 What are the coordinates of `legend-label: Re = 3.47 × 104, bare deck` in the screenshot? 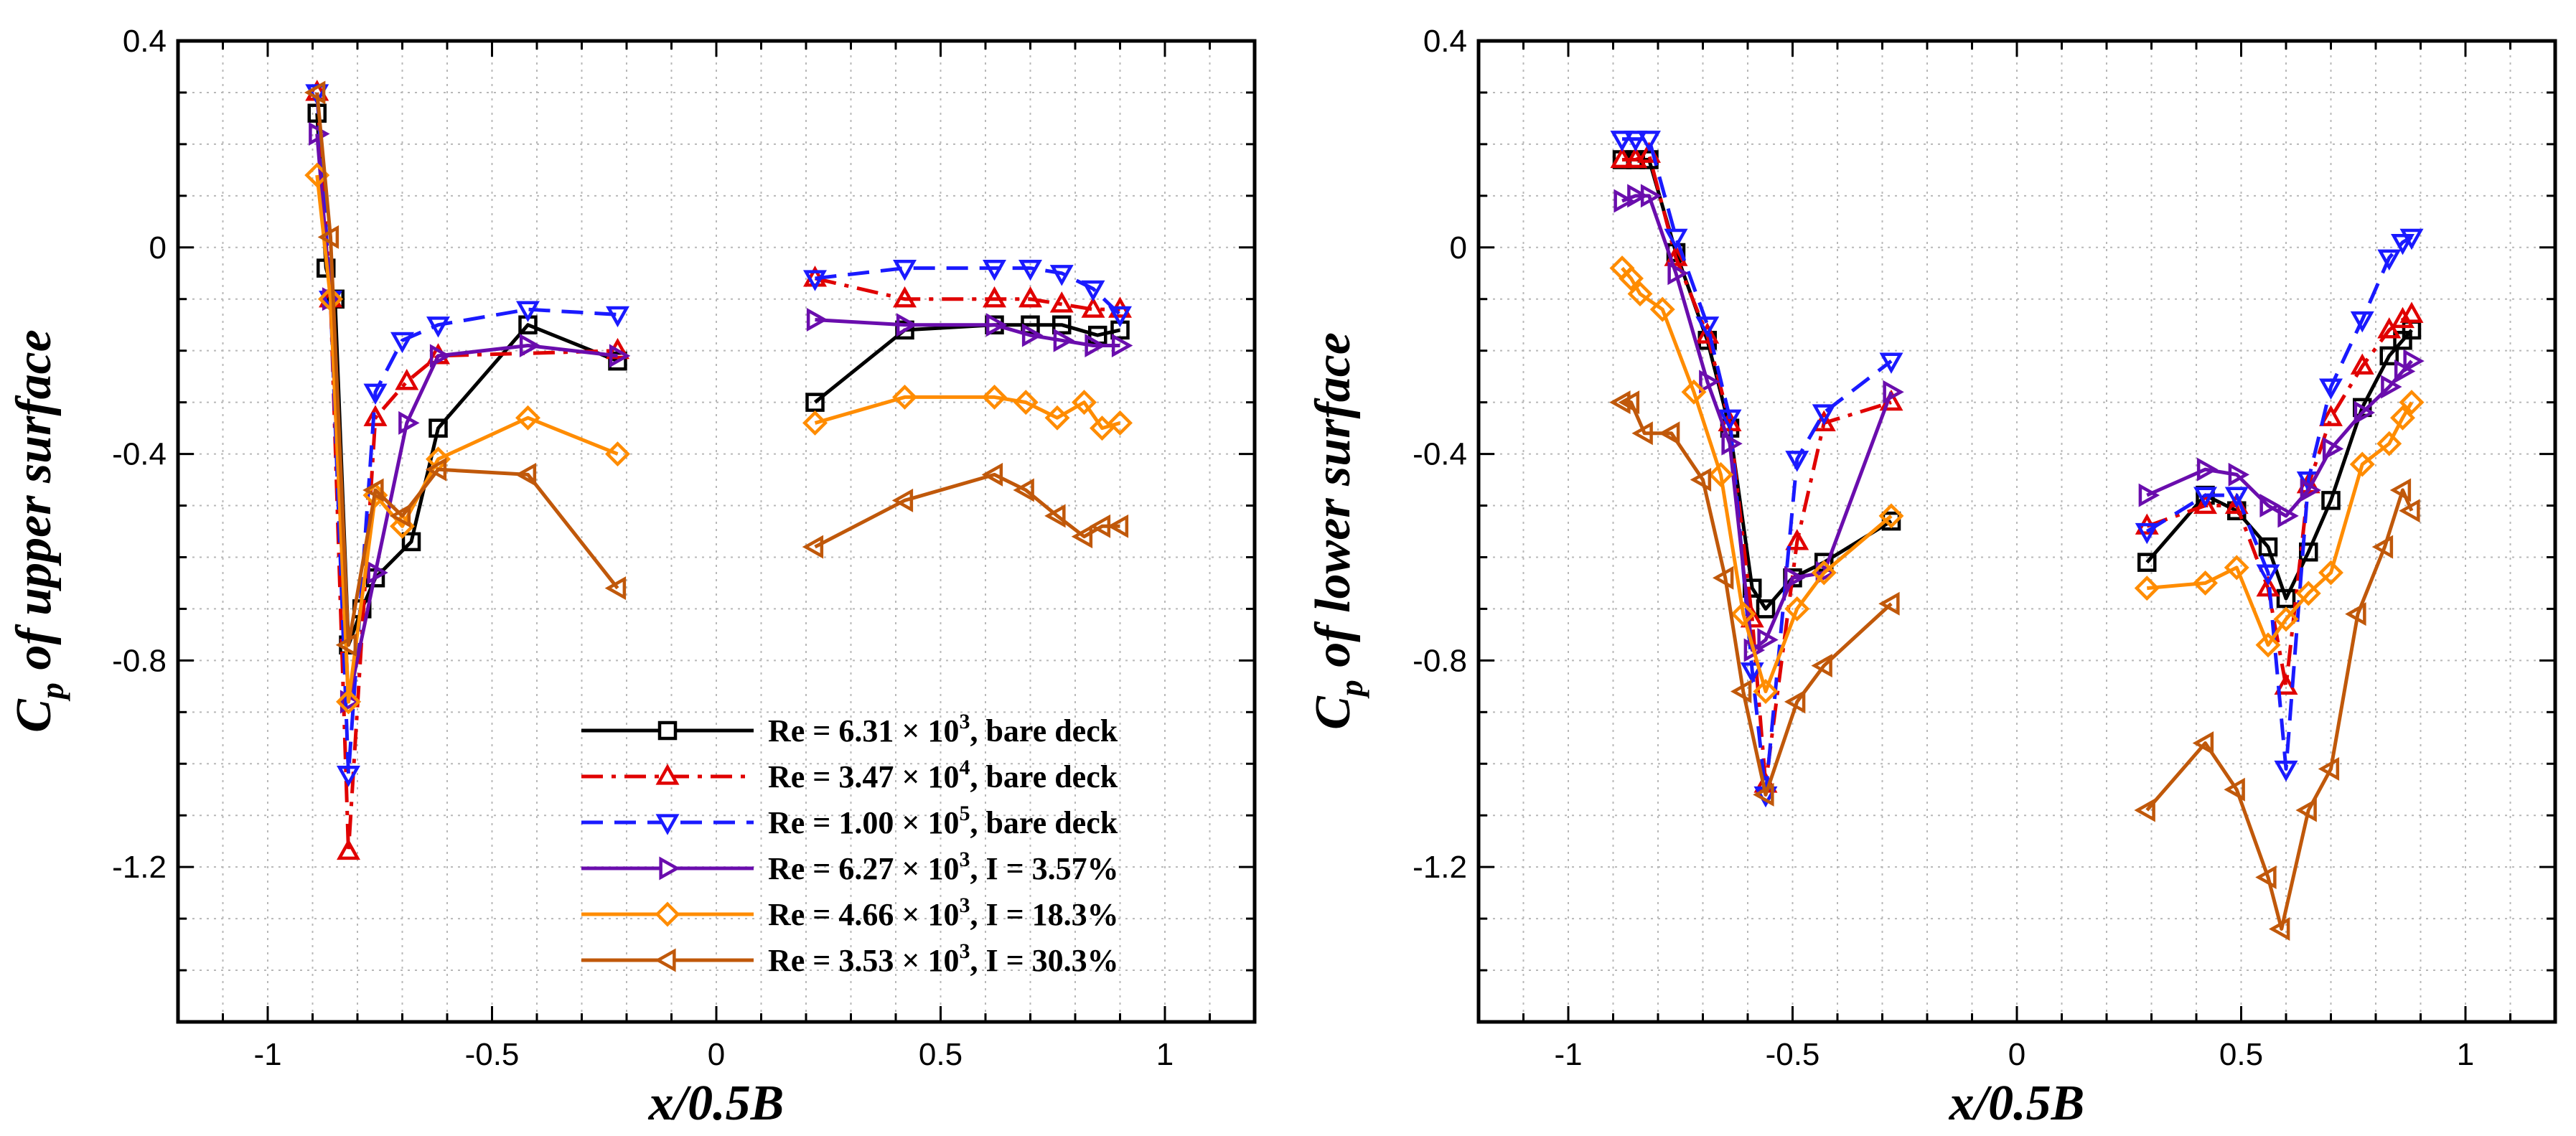 It's located at (943, 775).